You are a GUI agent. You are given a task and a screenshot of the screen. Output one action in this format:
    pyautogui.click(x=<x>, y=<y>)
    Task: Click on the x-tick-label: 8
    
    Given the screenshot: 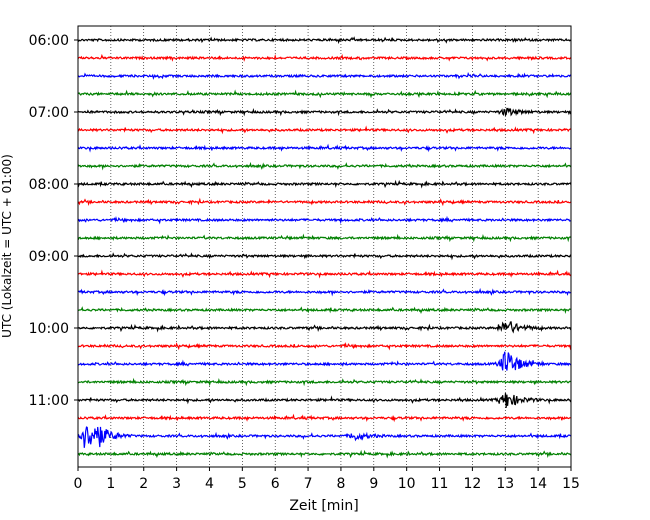 What is the action you would take?
    pyautogui.click(x=340, y=484)
    